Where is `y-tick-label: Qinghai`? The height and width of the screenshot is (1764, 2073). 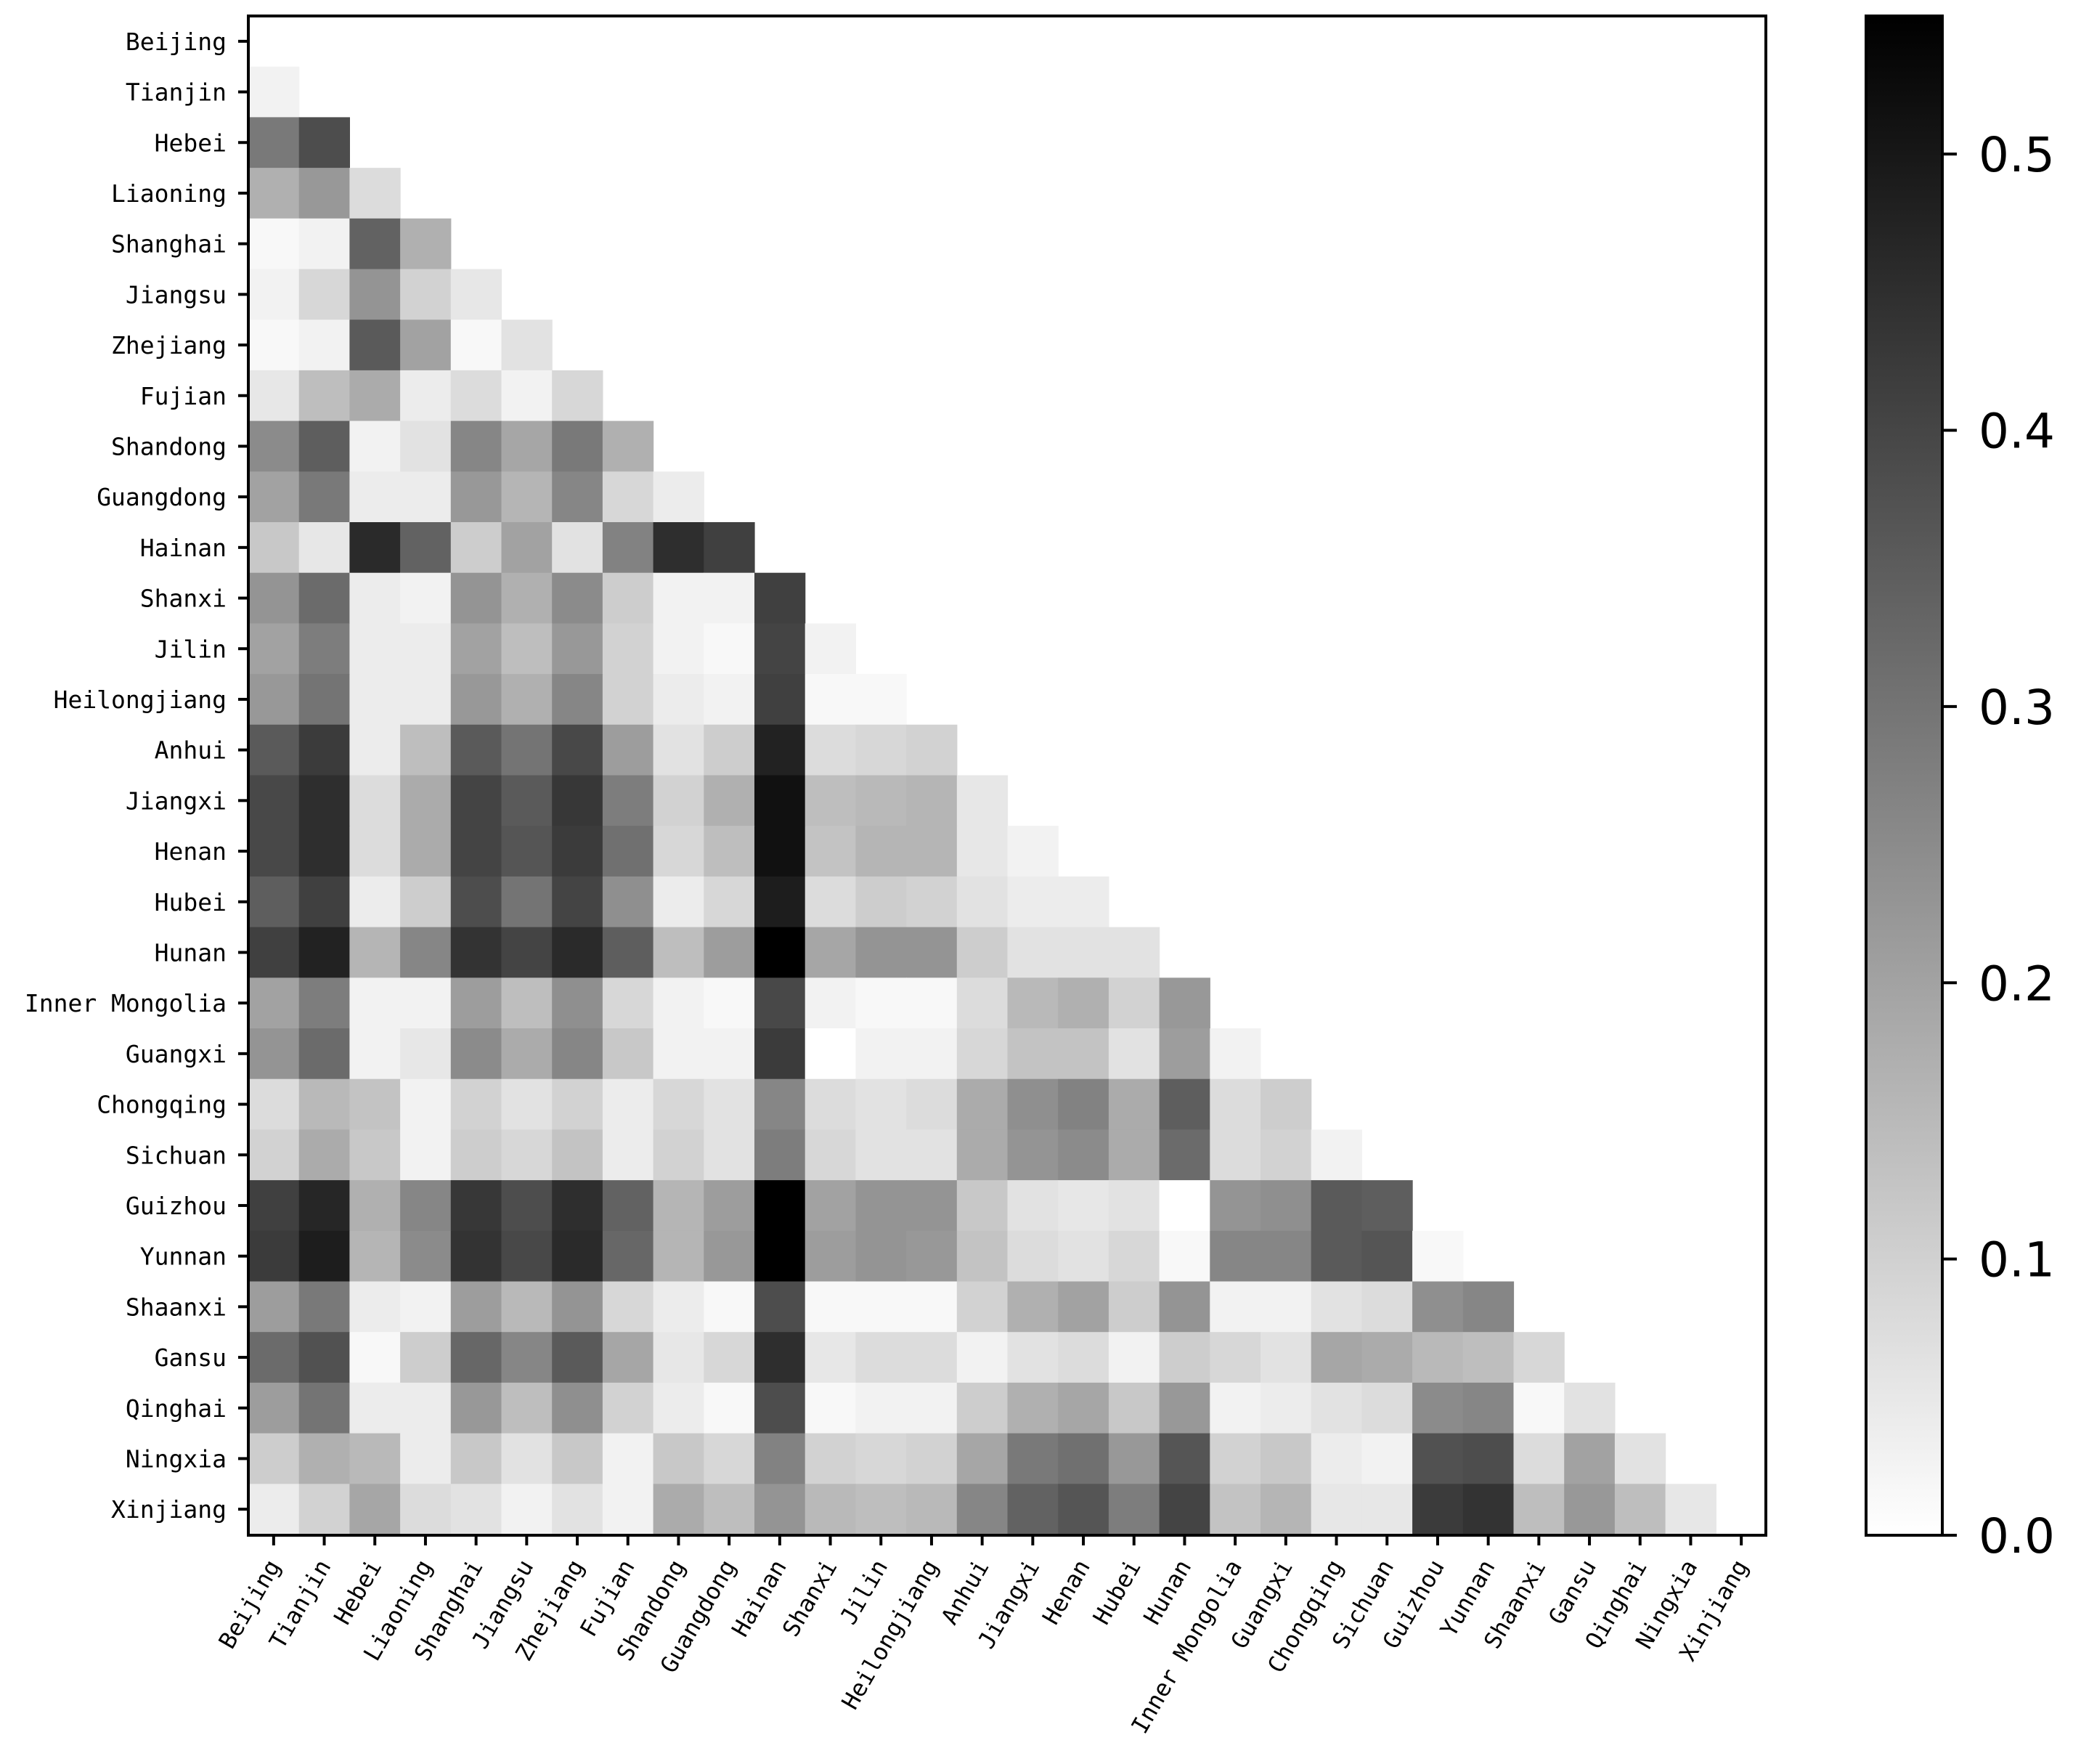
y-tick-label: Qinghai is located at coordinates (177, 1408).